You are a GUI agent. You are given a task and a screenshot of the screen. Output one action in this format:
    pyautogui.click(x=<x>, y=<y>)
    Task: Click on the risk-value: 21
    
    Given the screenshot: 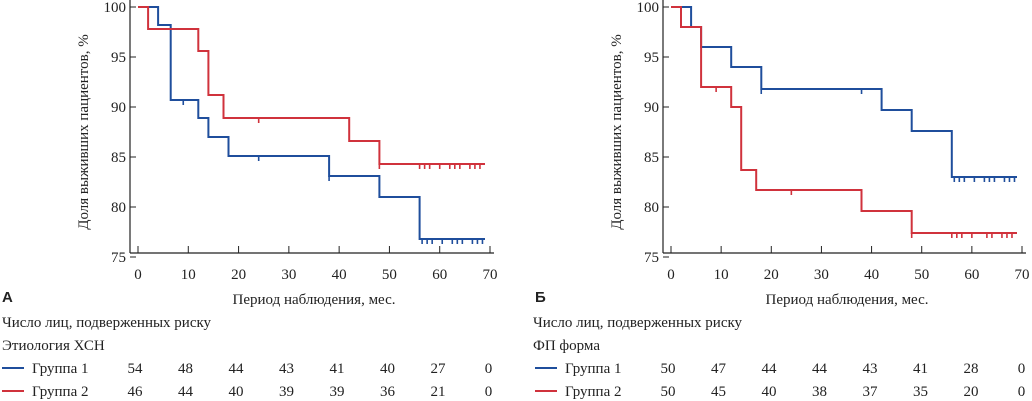 What is the action you would take?
    pyautogui.click(x=438, y=392)
    